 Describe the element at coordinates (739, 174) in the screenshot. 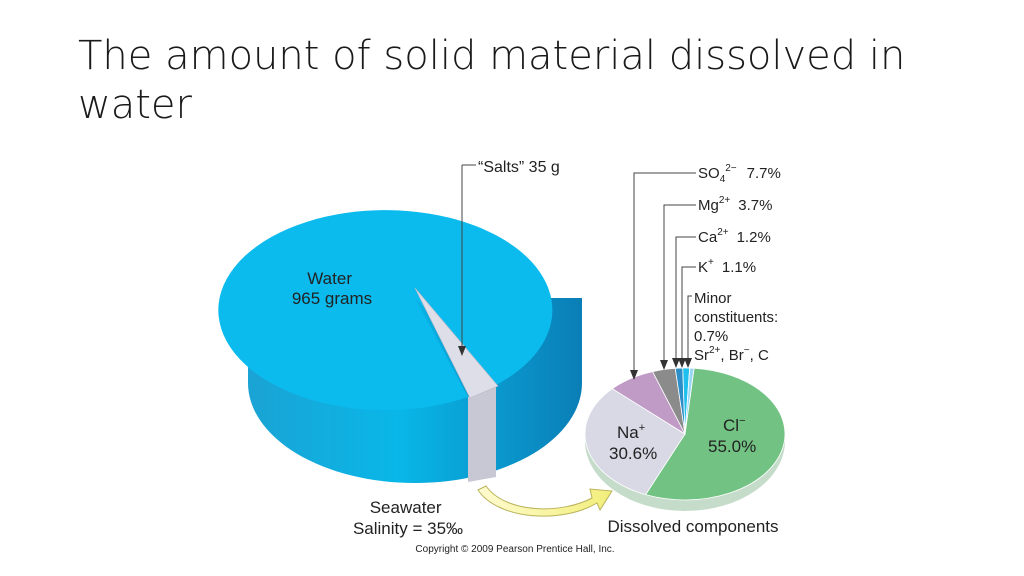

I see `so4-label: SO42− 7.7%` at that location.